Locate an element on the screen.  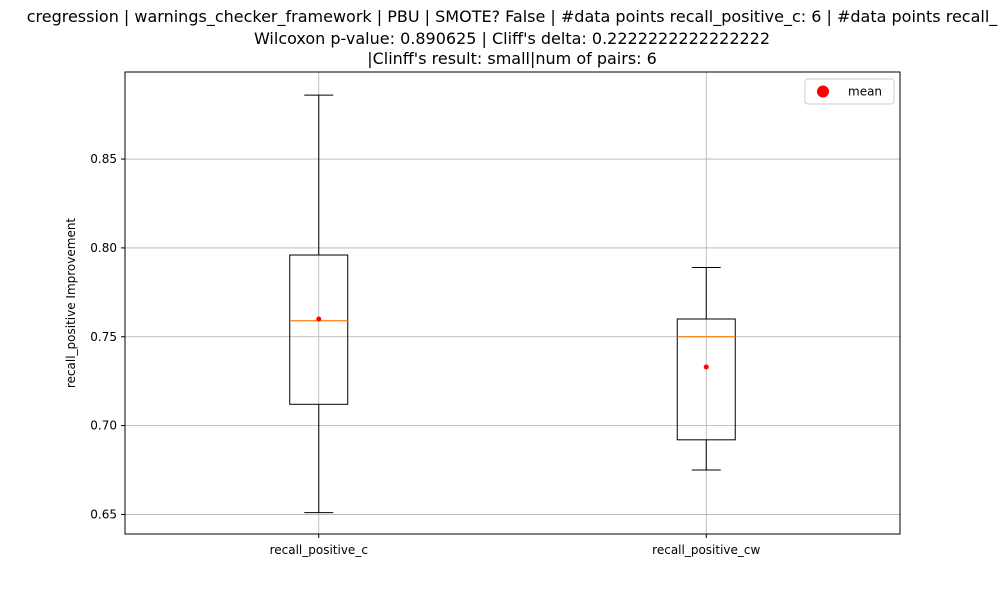
x-axis-ticks: recall_positive_c recall_positive_cw is located at coordinates (515, 545).